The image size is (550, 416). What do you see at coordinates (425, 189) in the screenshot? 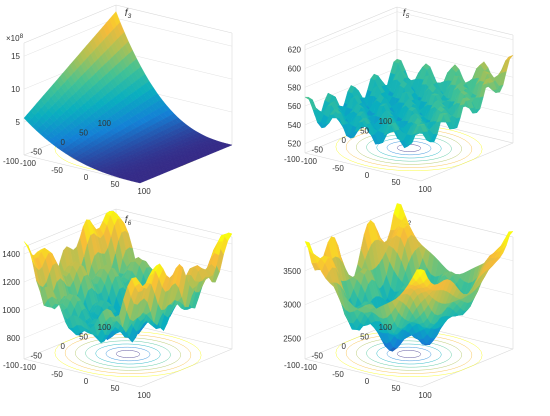
I see `panel-1-xtick-4: 100` at bounding box center [425, 189].